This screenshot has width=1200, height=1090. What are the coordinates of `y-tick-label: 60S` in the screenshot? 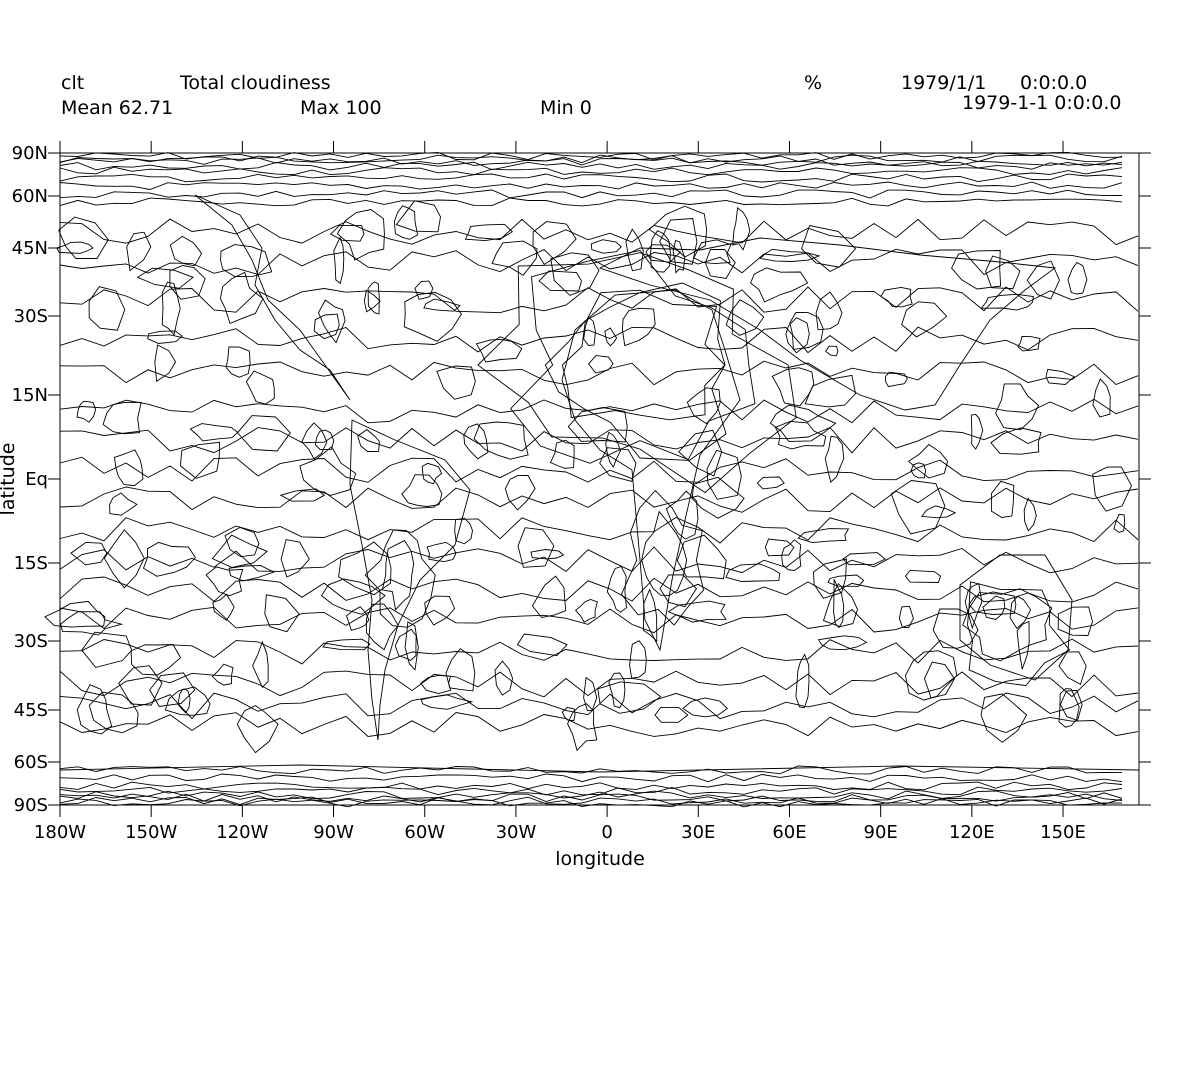 It's located at (31, 762).